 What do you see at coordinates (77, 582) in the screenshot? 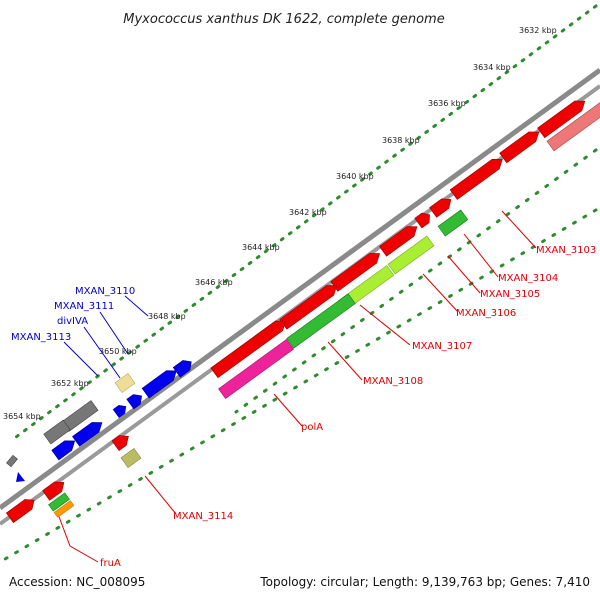
I see `accession-text: Accession: NC_008095` at bounding box center [77, 582].